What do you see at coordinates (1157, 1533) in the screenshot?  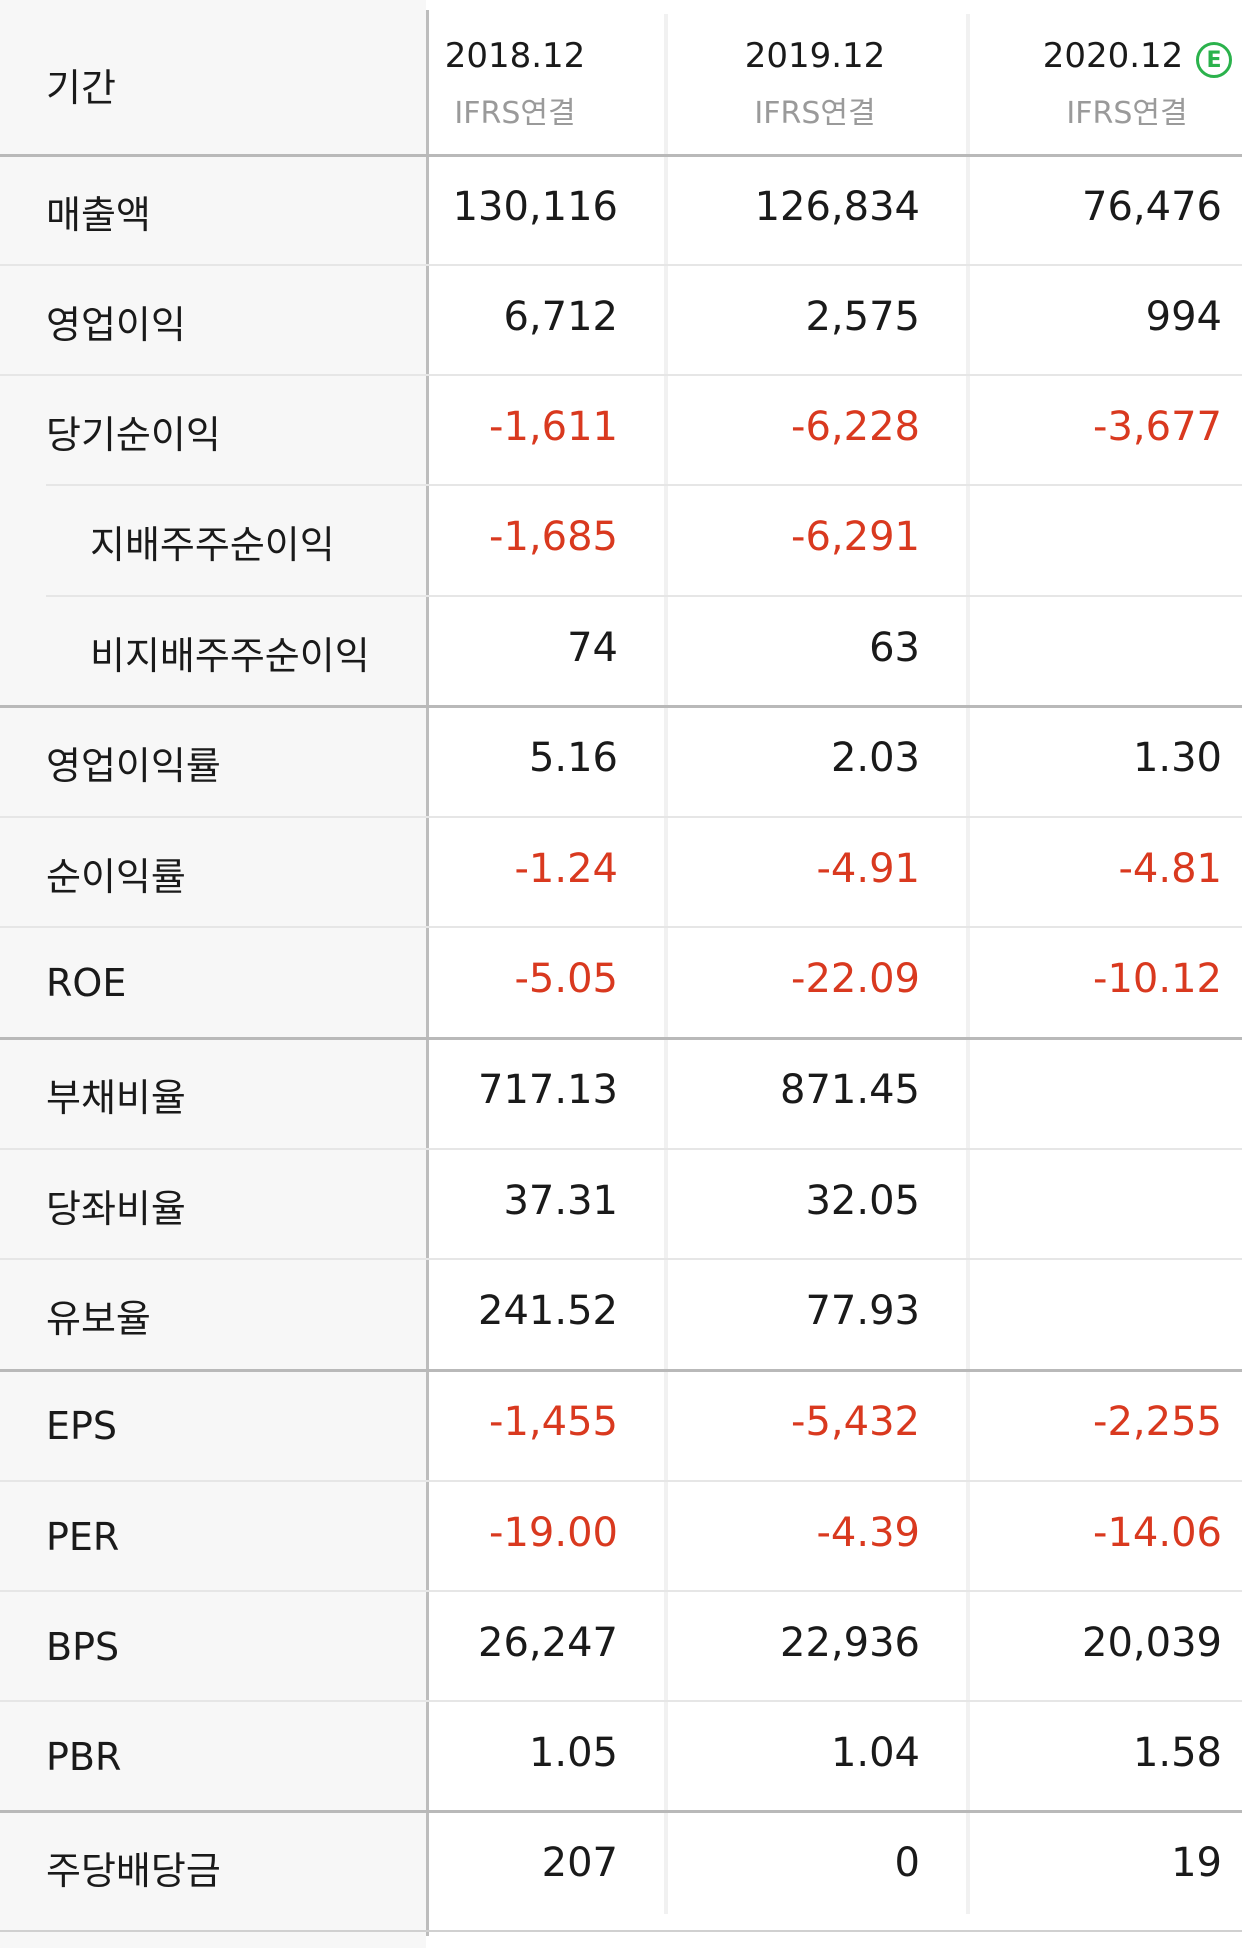 I see `value-cell: -14.06` at bounding box center [1157, 1533].